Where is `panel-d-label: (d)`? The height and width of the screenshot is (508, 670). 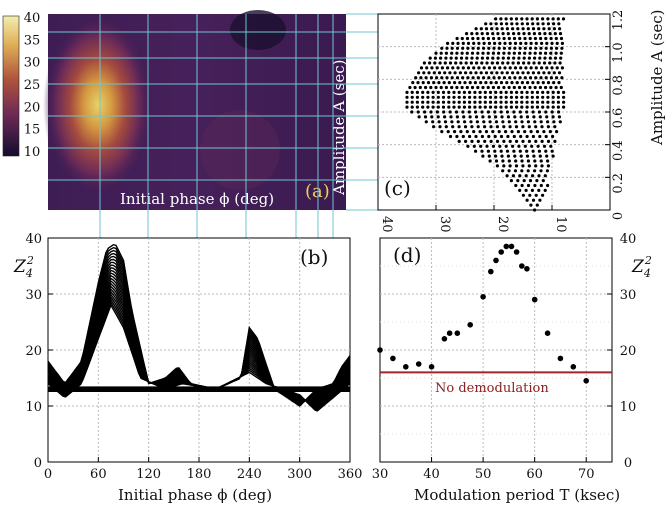 panel-d-label: (d) is located at coordinates (407, 255).